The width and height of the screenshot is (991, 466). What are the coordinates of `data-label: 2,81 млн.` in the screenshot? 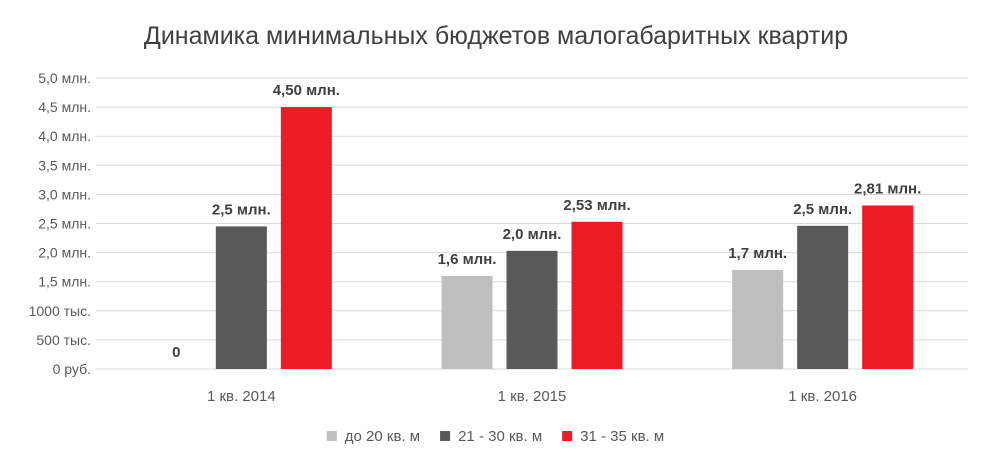 It's located at (887, 188).